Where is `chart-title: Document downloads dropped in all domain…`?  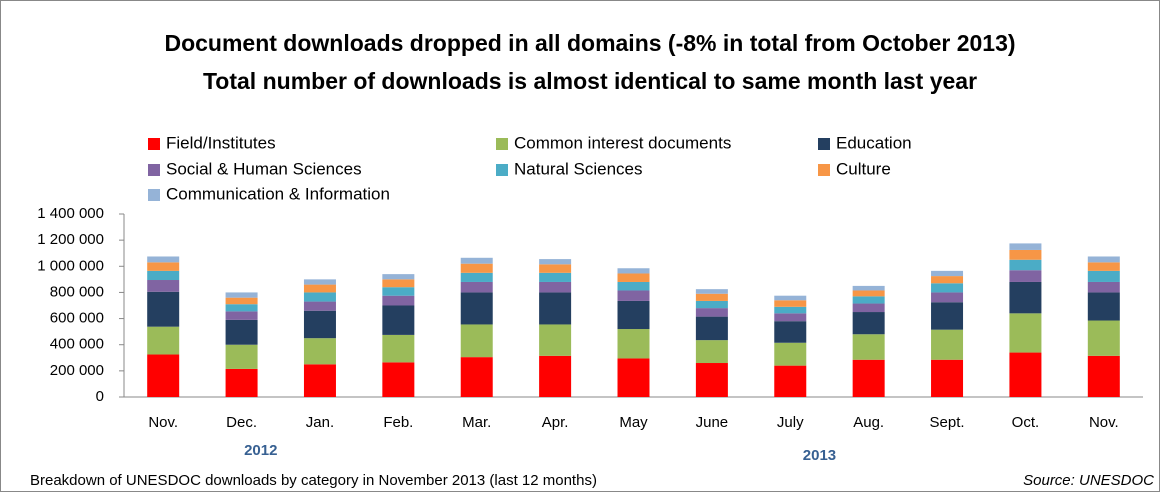
chart-title: Document downloads dropped in all domain… is located at coordinates (589, 43).